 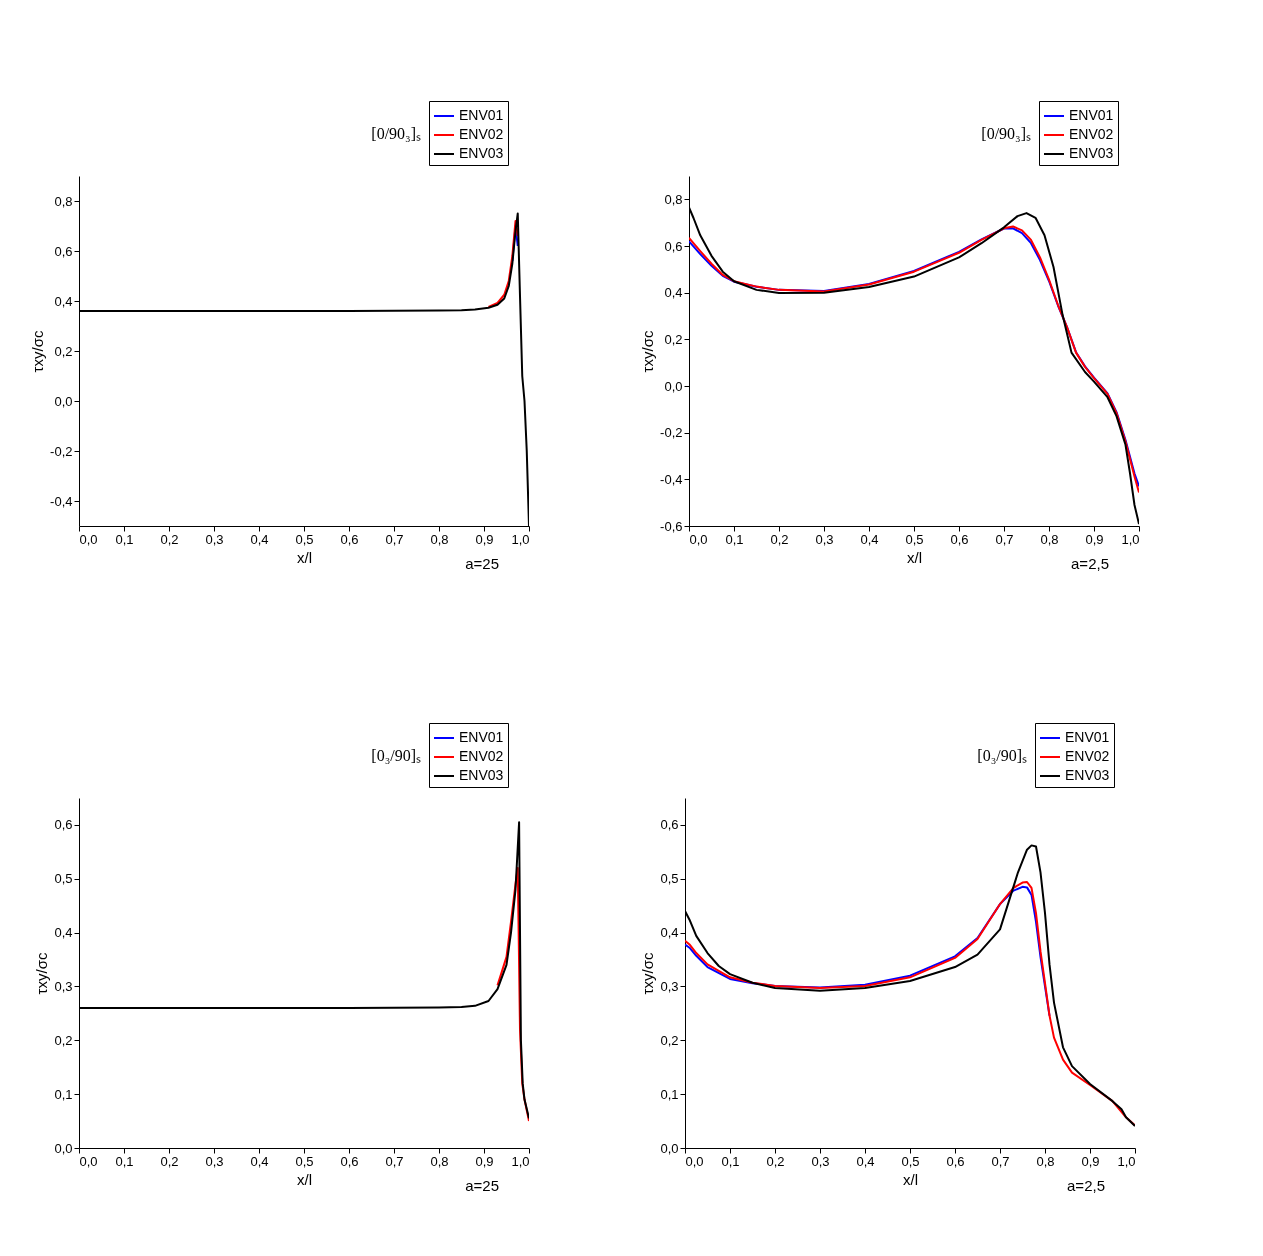 I want to click on y-tick-label: 0,1, so click(x=63, y=1094).